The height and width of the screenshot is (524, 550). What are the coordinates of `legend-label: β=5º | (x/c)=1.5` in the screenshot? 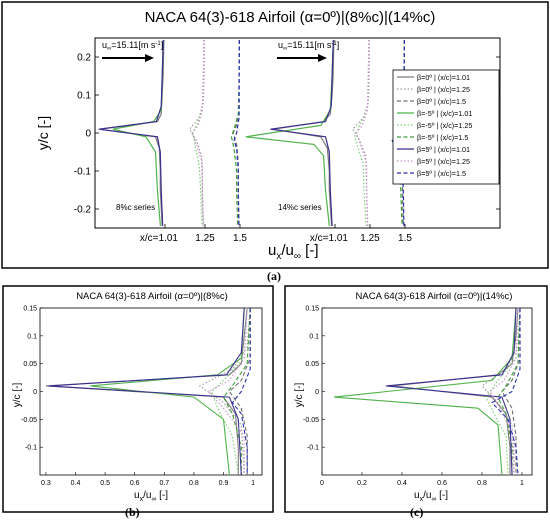 It's located at (441, 173).